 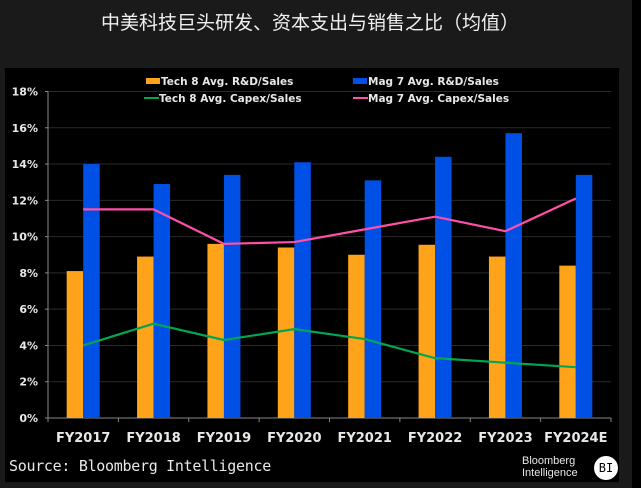 What do you see at coordinates (230, 99) in the screenshot?
I see `legend-label: Tech 8 Avg. Capex/Sales` at bounding box center [230, 99].